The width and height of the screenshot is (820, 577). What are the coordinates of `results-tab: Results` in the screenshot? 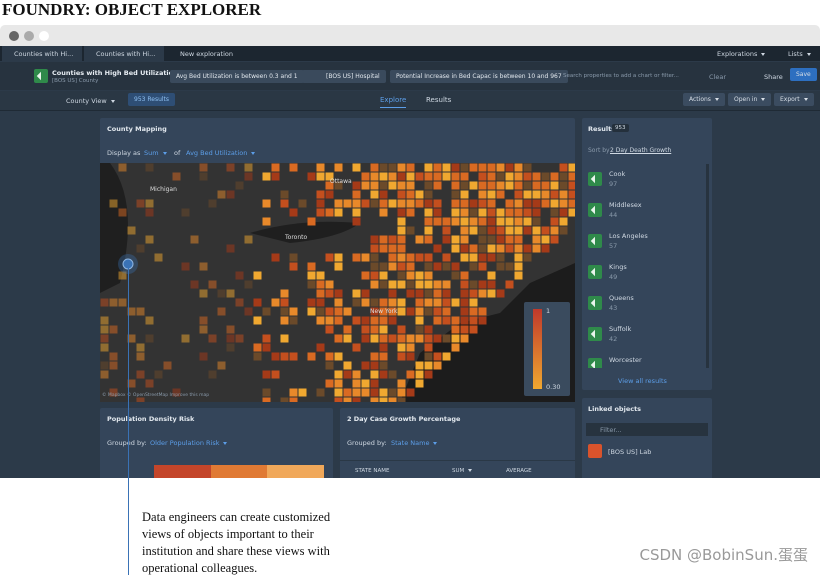 It's located at (439, 100).